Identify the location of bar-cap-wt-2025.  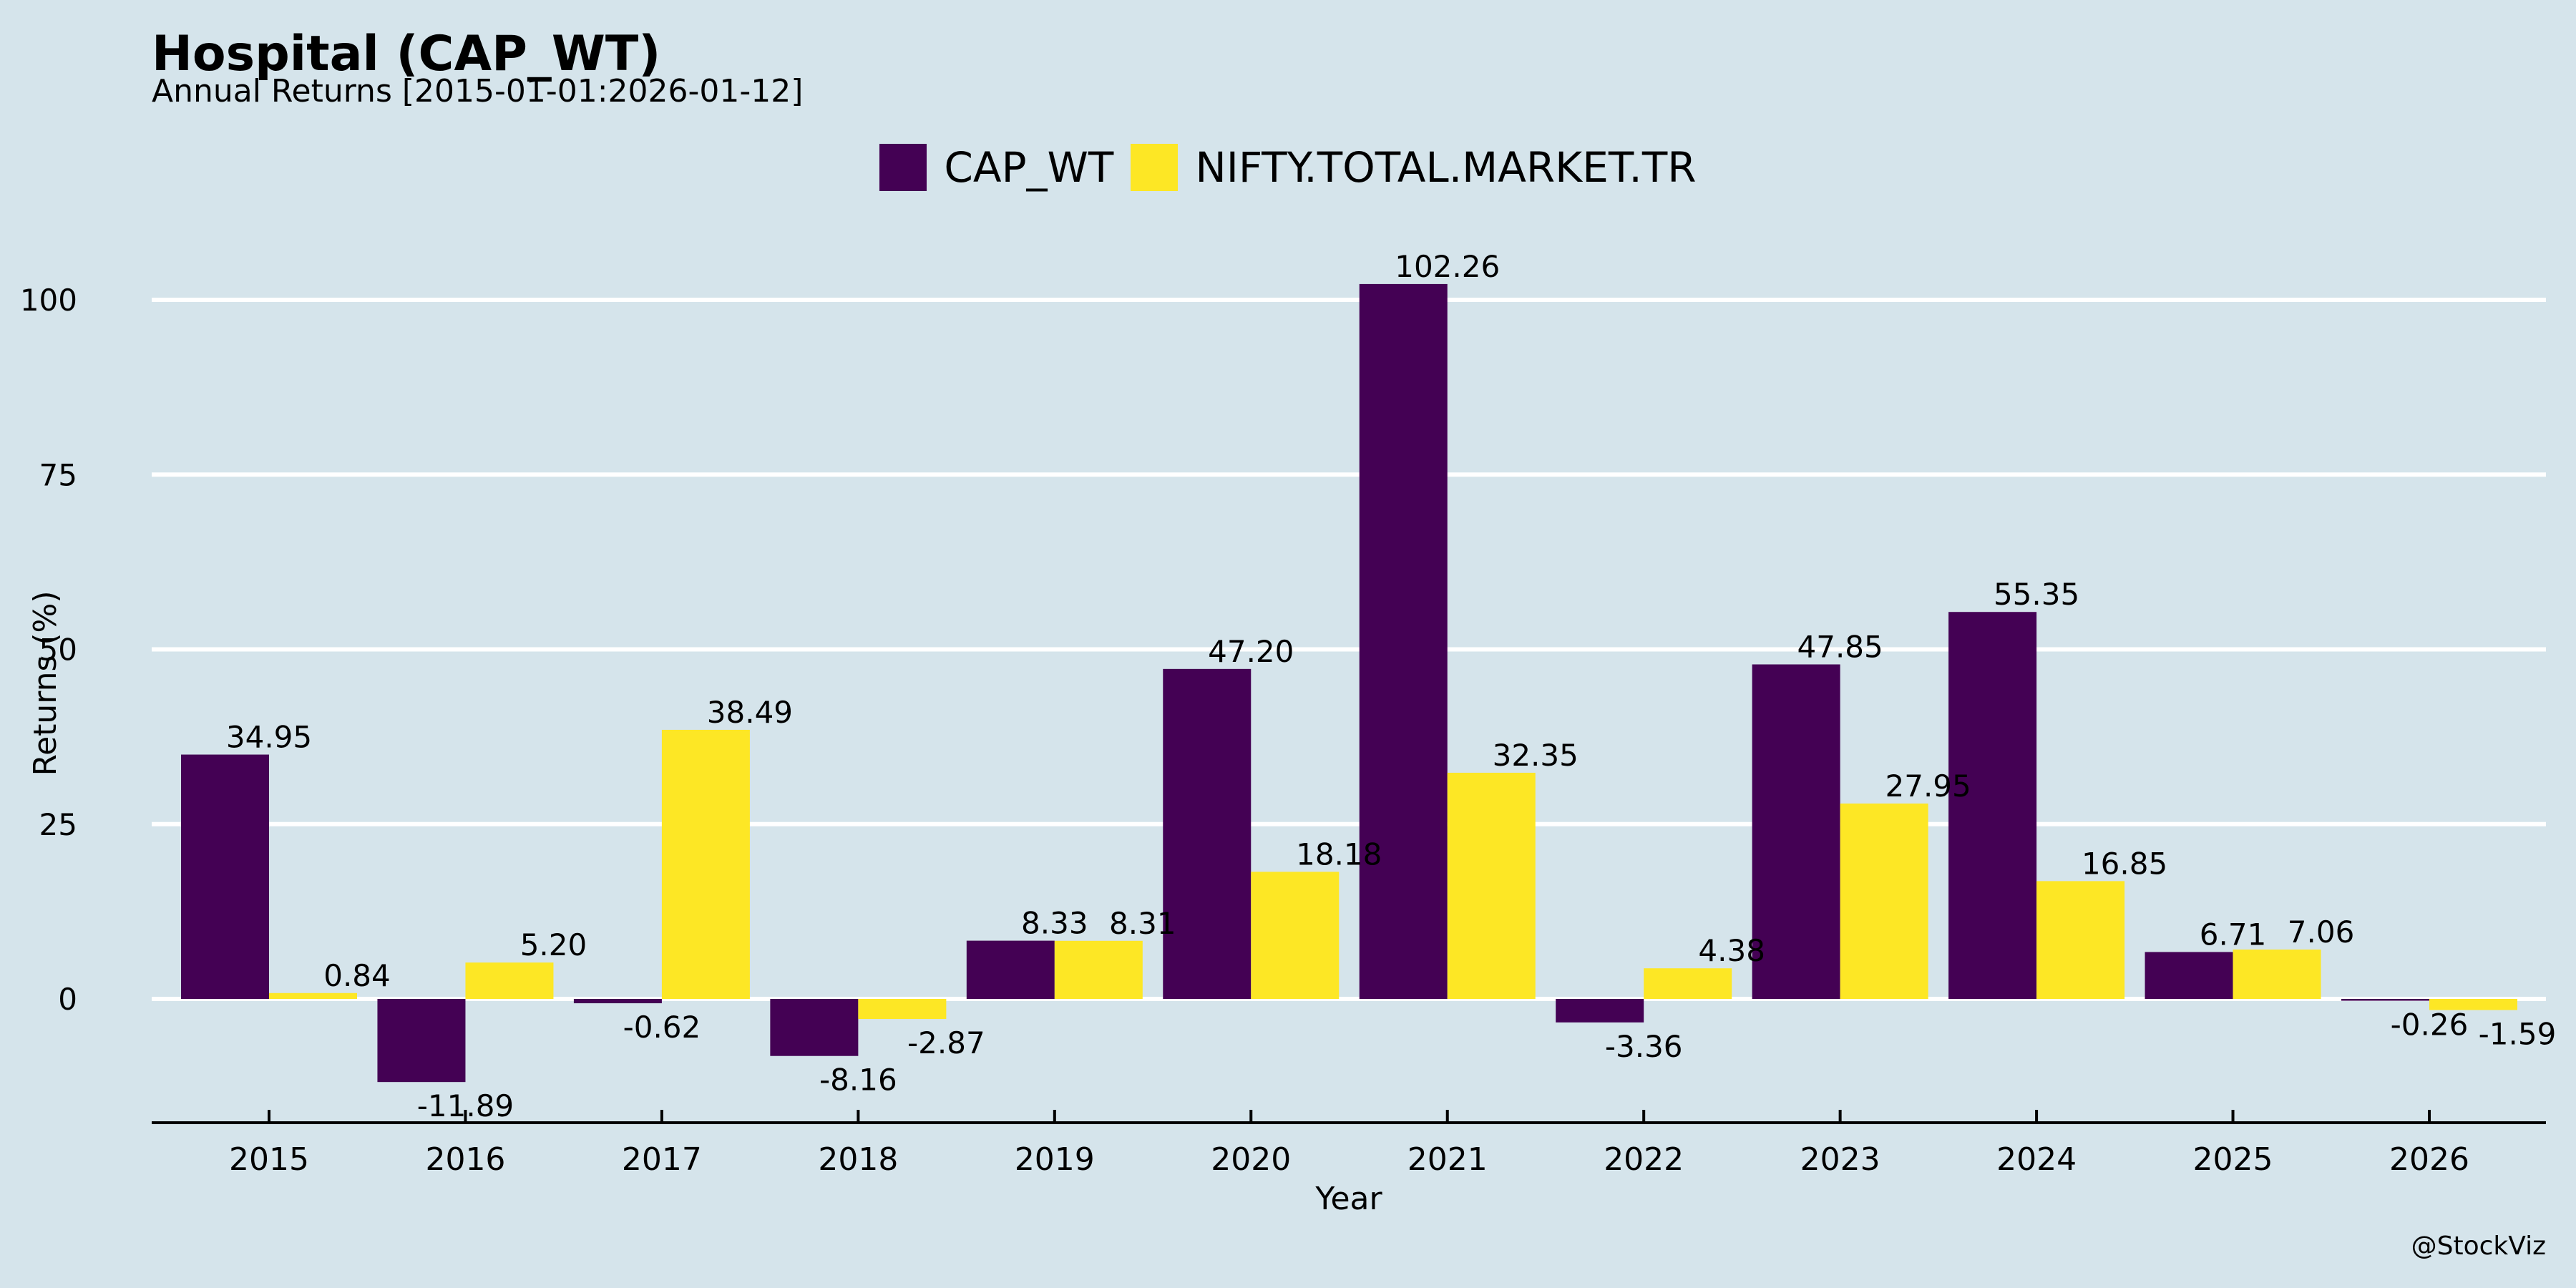
(2189, 975).